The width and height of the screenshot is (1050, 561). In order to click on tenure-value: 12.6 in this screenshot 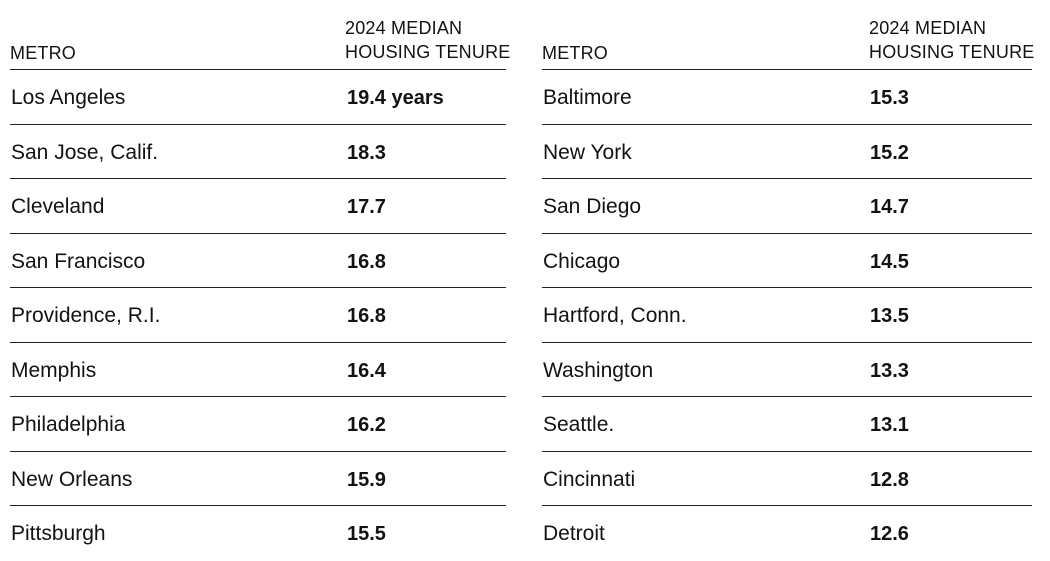, I will do `click(889, 534)`.